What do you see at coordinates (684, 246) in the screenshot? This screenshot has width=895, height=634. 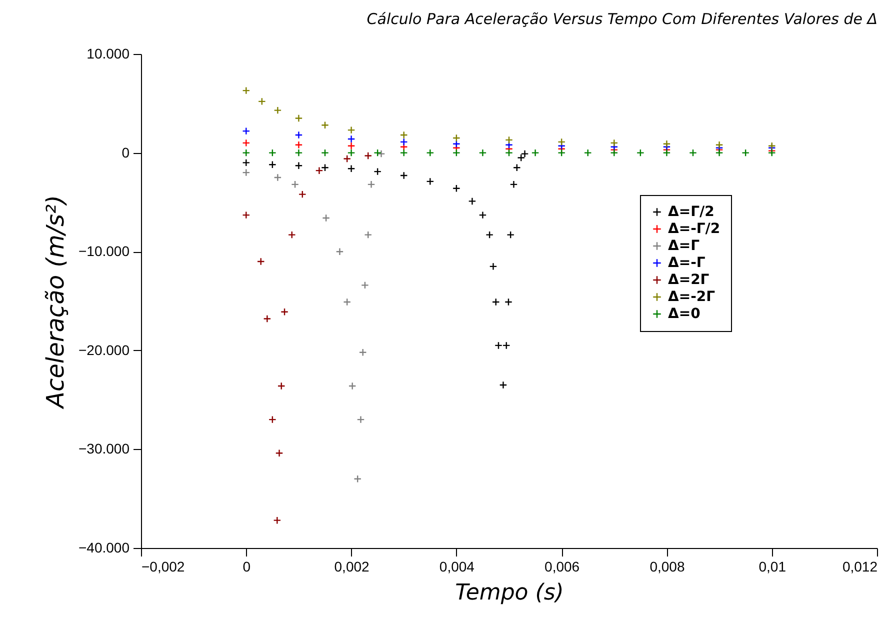 I see `legend-label: Δ=Γ` at bounding box center [684, 246].